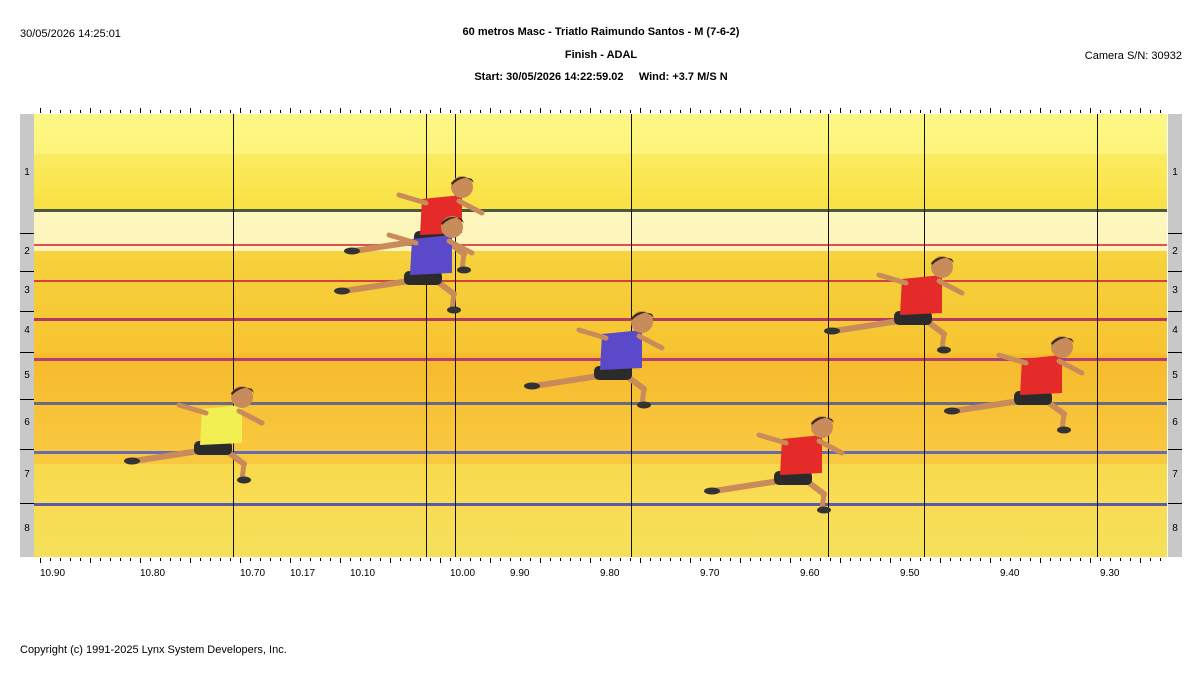 Image resolution: width=1202 pixels, height=678 pixels. What do you see at coordinates (600, 281) in the screenshot?
I see `lane-line` at bounding box center [600, 281].